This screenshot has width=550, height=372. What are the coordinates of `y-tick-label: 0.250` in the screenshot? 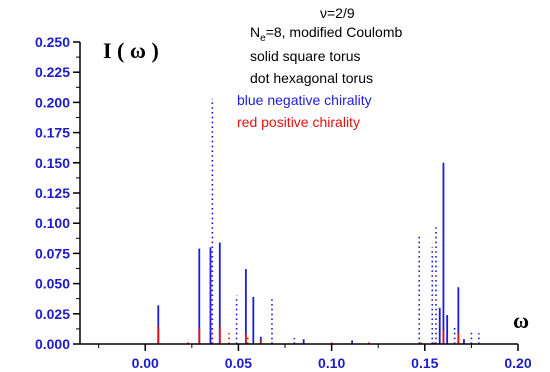 It's located at (52, 42).